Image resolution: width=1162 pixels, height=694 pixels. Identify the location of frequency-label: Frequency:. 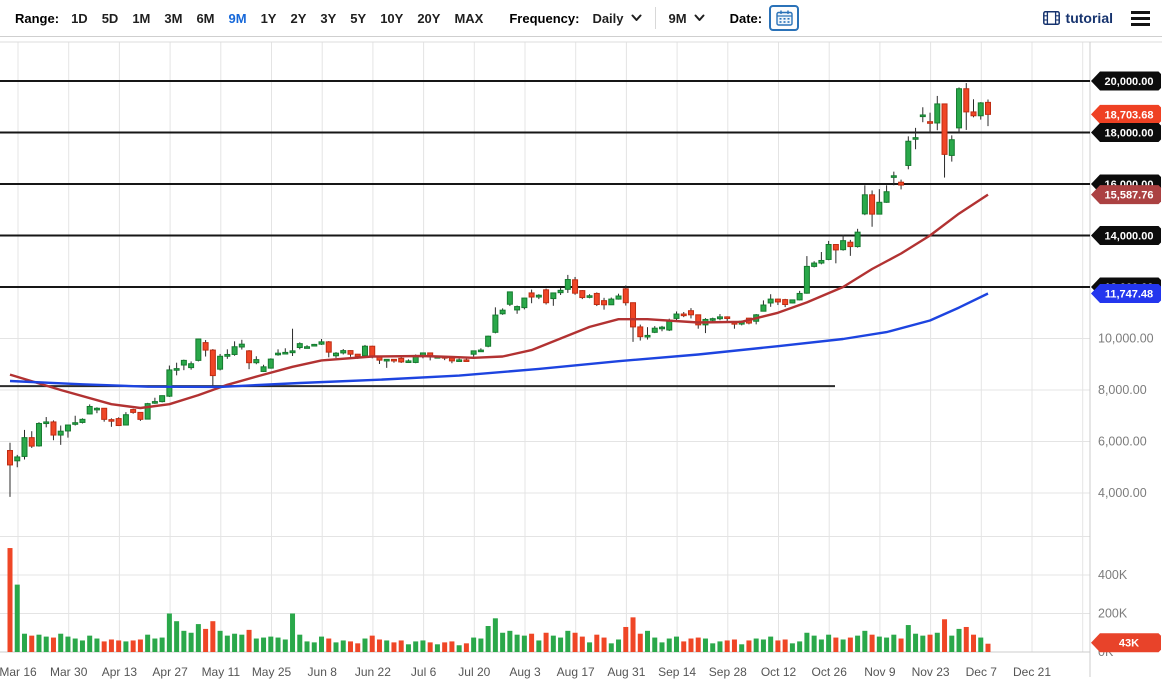
(544, 18).